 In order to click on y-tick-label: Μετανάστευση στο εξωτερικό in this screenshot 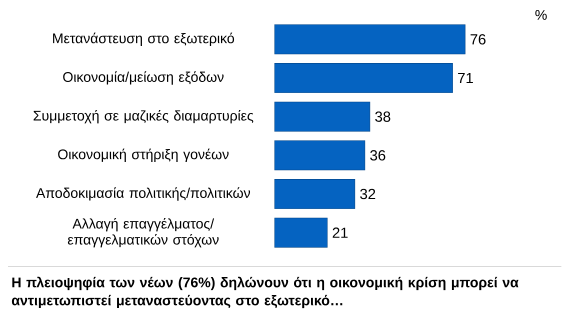, I will do `click(143, 39)`.